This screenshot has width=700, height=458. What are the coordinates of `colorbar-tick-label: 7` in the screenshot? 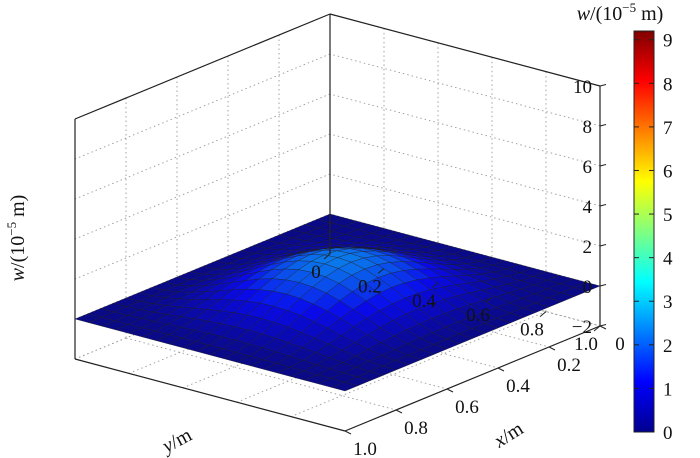 It's located at (668, 128).